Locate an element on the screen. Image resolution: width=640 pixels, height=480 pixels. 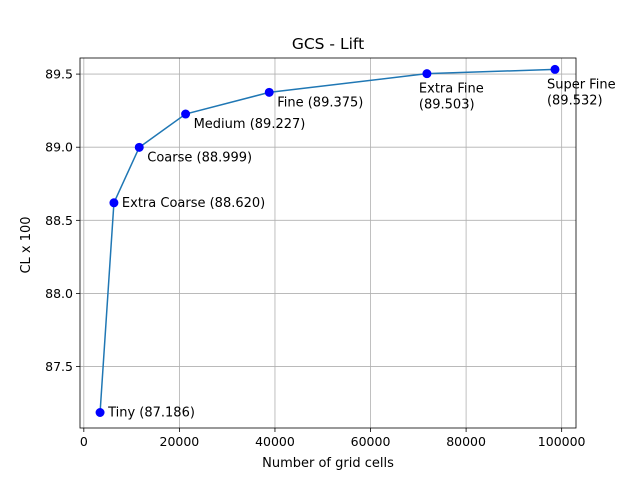
y-tick-label: 87.5 is located at coordinates (59, 366).